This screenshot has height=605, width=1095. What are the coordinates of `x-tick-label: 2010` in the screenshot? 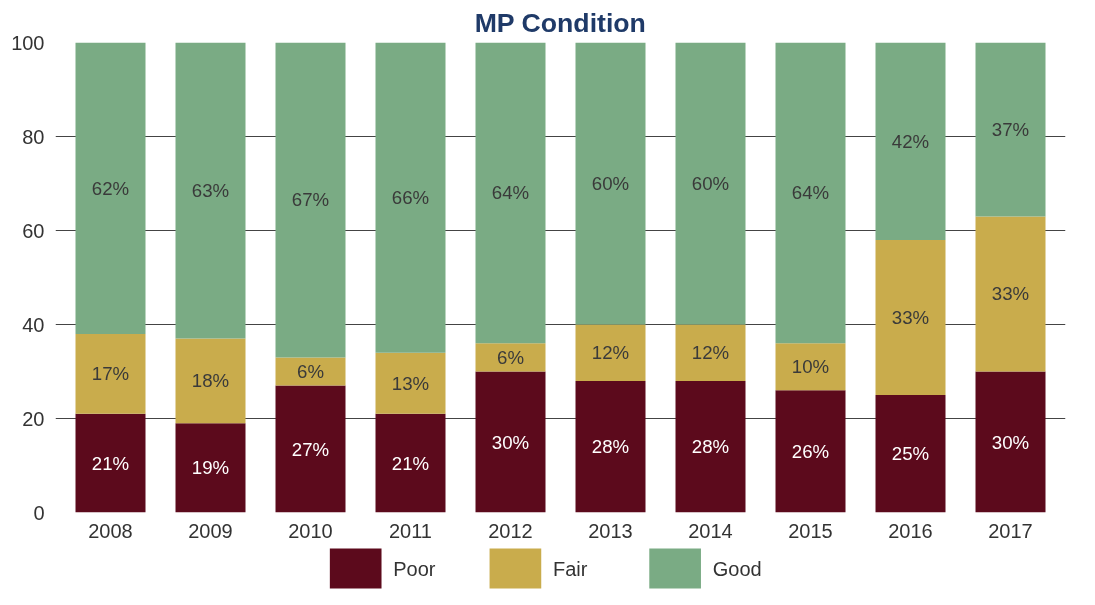 It's located at (310, 530).